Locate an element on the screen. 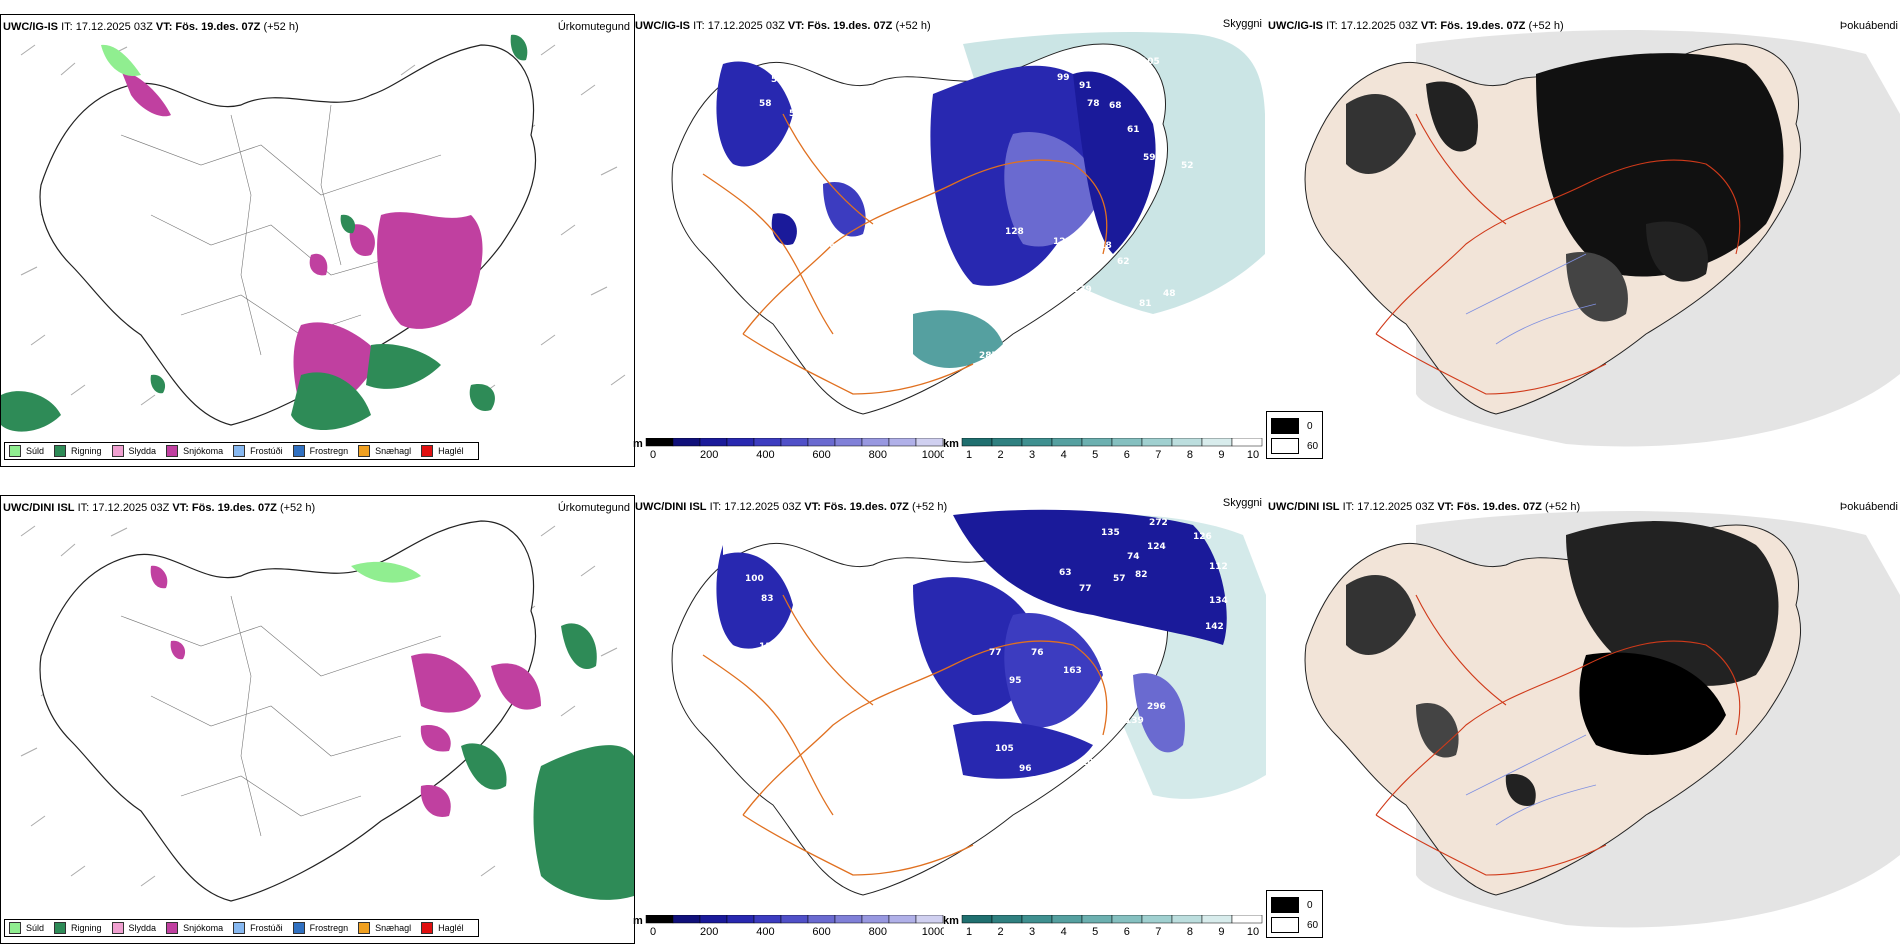 The width and height of the screenshot is (1900, 950). colorbar-tick-label: 0 is located at coordinates (653, 931).